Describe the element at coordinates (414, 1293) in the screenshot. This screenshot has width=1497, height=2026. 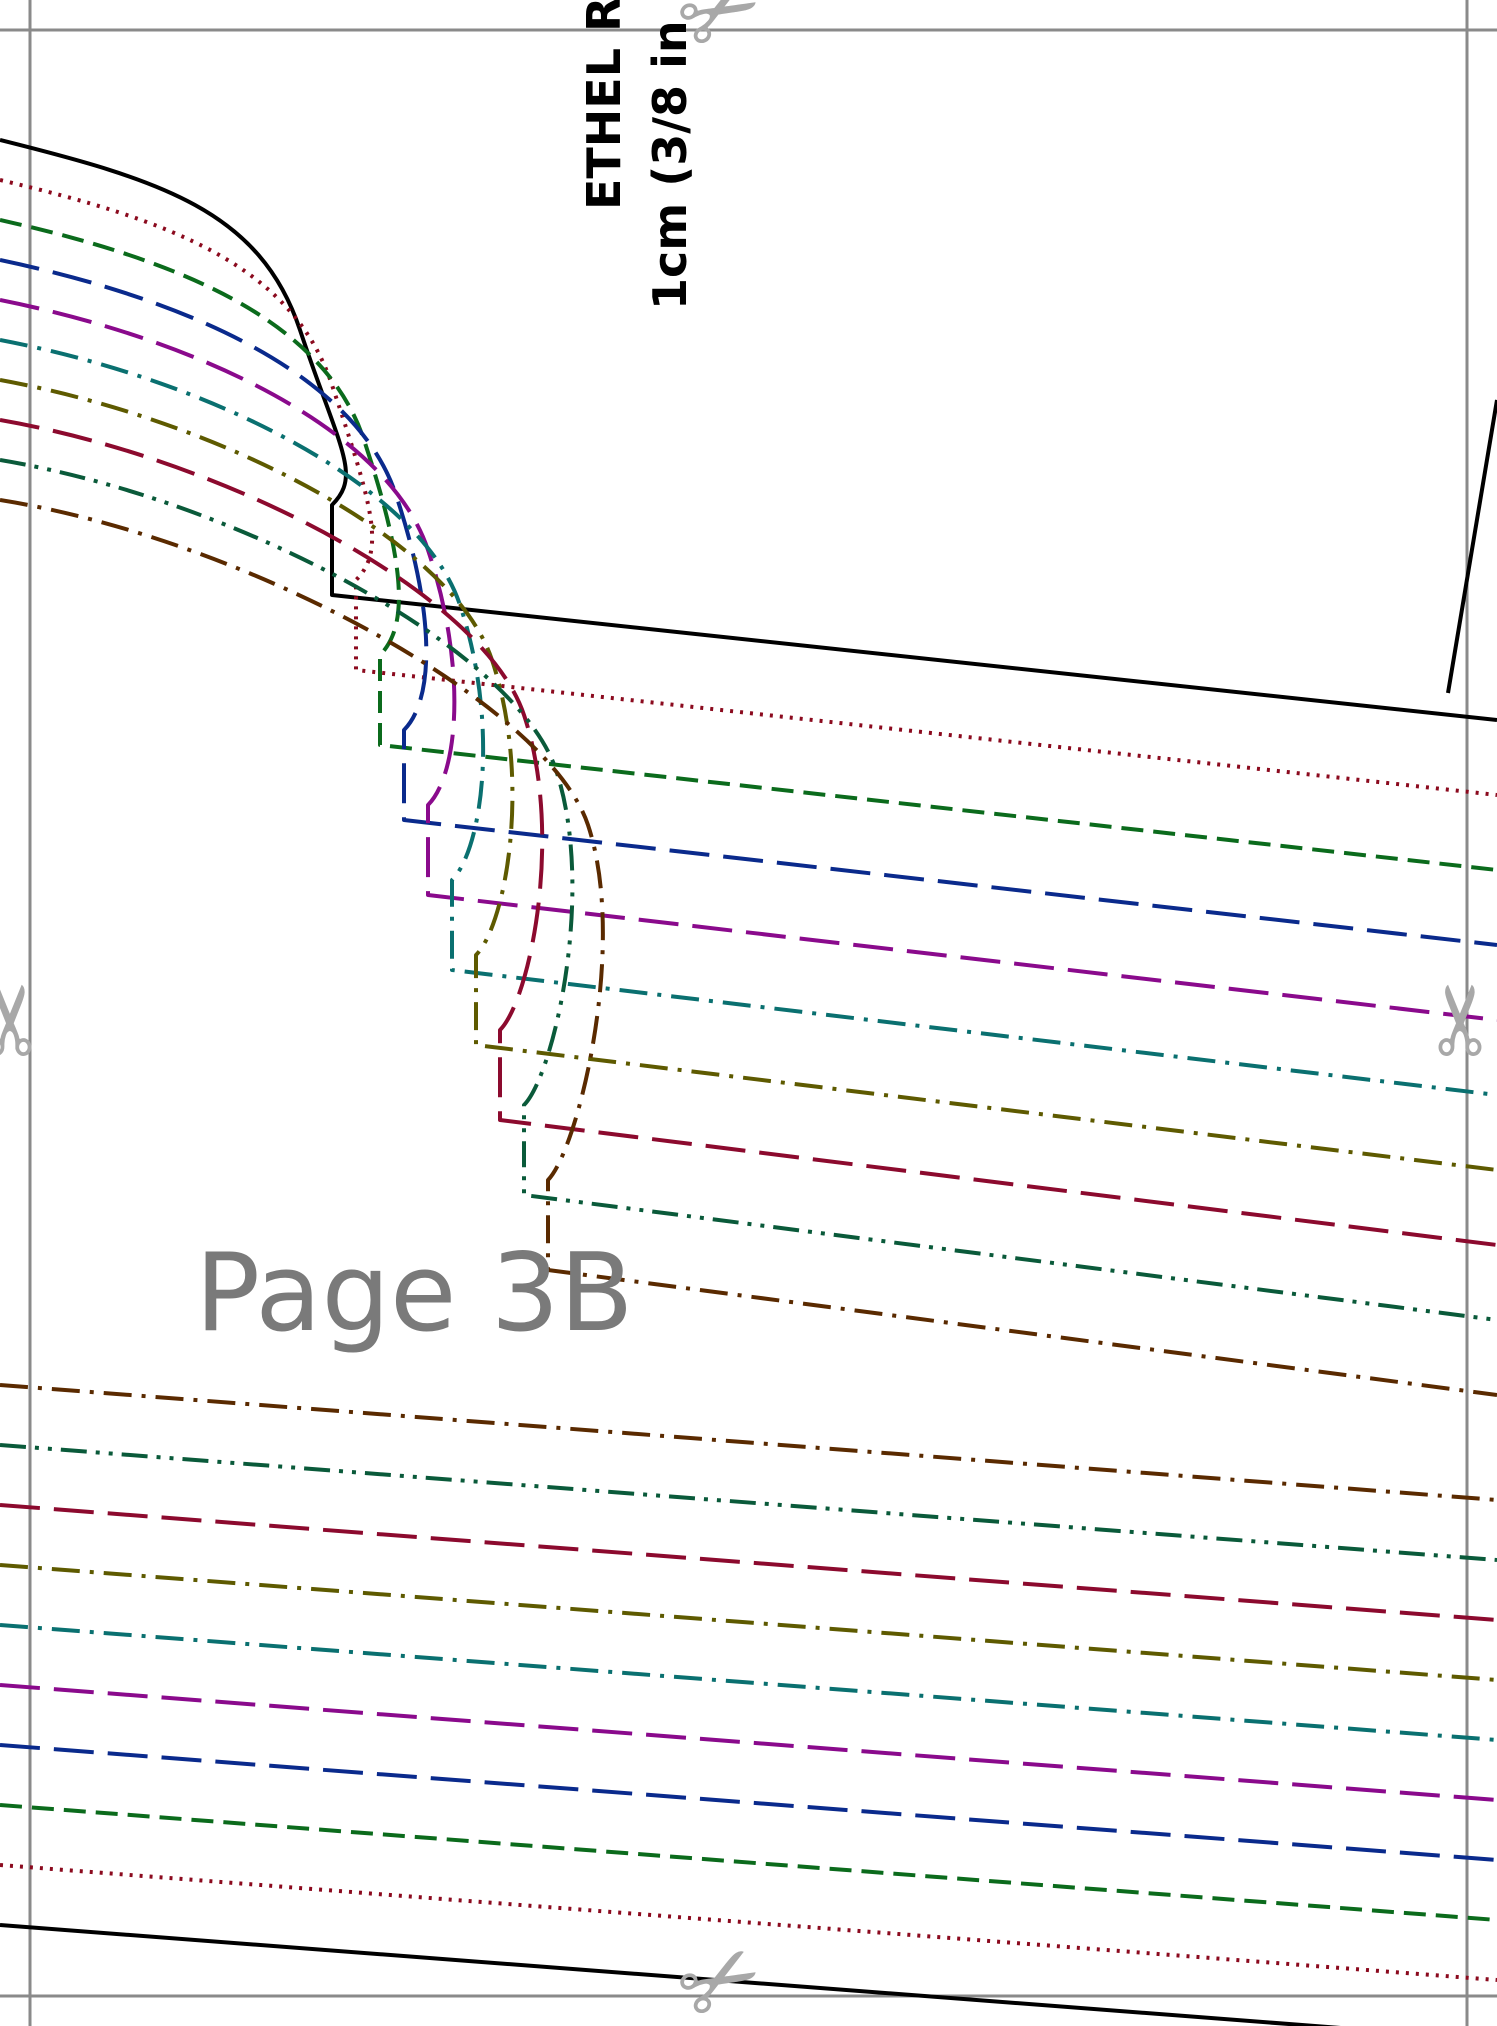
I see `page-label: Page 3B` at that location.